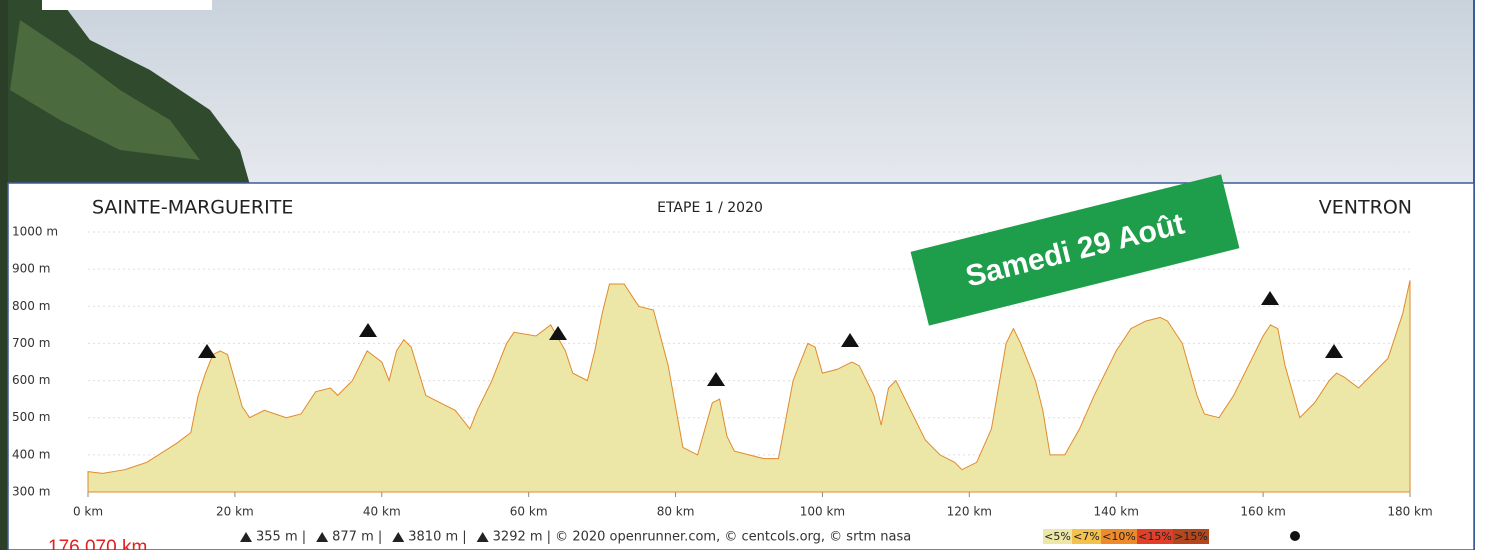 The height and width of the screenshot is (550, 1485). Describe the element at coordinates (192, 208) in the screenshot. I see `start-town: SAINTE-MARGUERITE` at that location.